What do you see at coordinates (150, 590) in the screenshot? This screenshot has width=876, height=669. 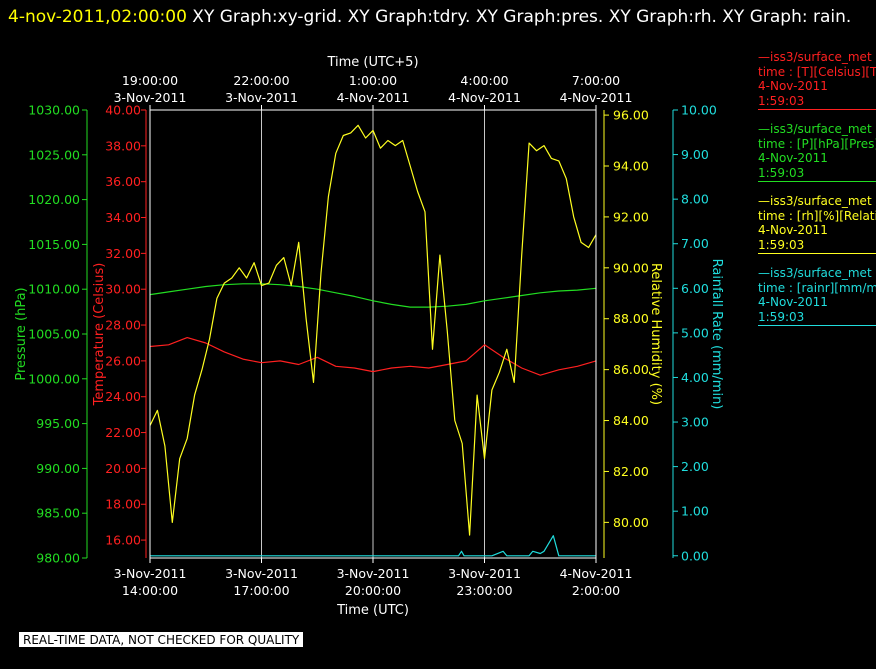 I see `bottom-tick-time: 14:00:00` at bounding box center [150, 590].